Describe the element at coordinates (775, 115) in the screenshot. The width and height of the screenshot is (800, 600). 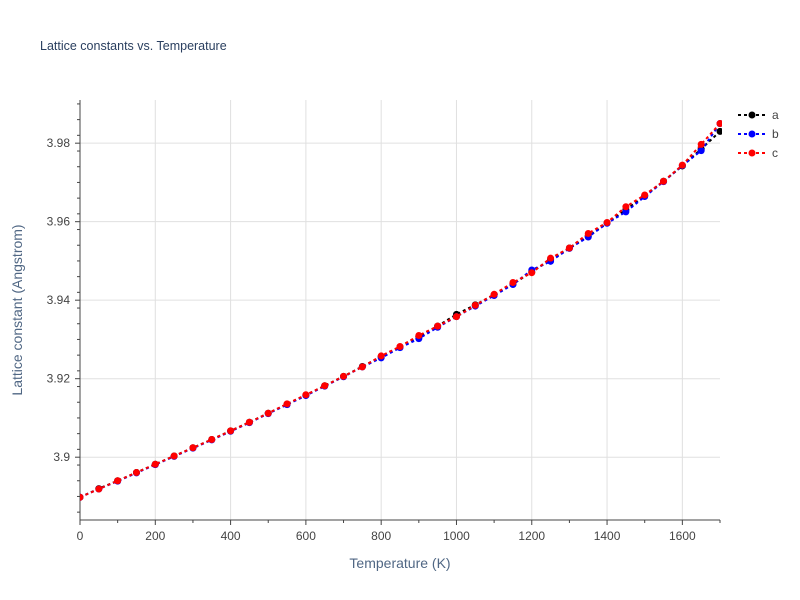
I see `legend-label-a: a` at that location.